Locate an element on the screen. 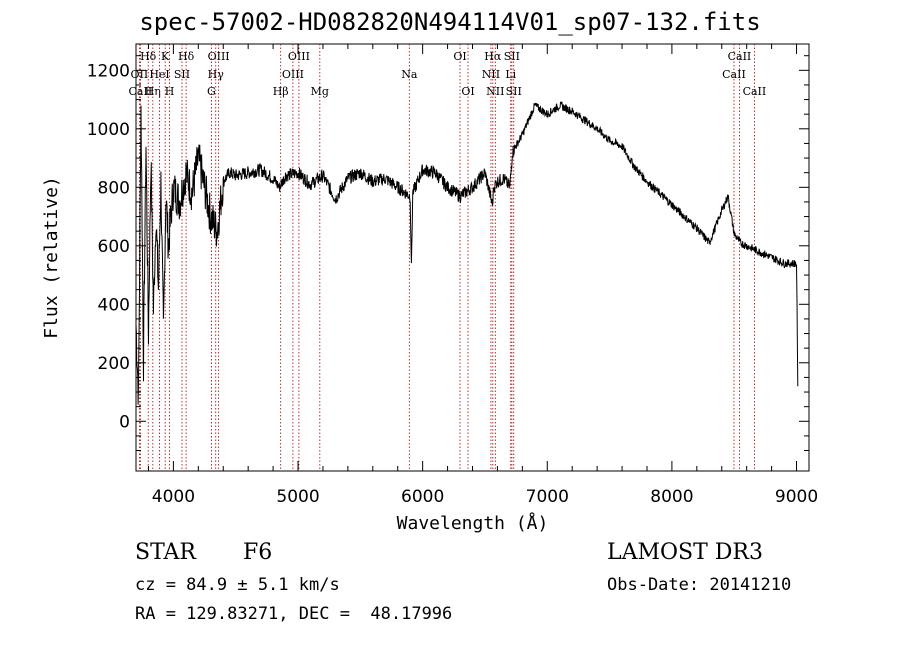  line-label: Na is located at coordinates (409, 74).